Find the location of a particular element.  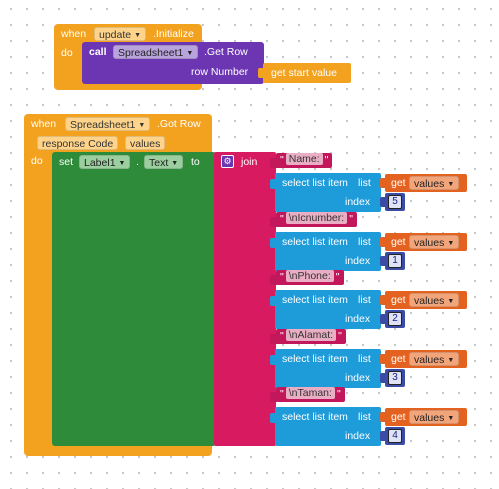

number-field: 3 is located at coordinates (395, 378).